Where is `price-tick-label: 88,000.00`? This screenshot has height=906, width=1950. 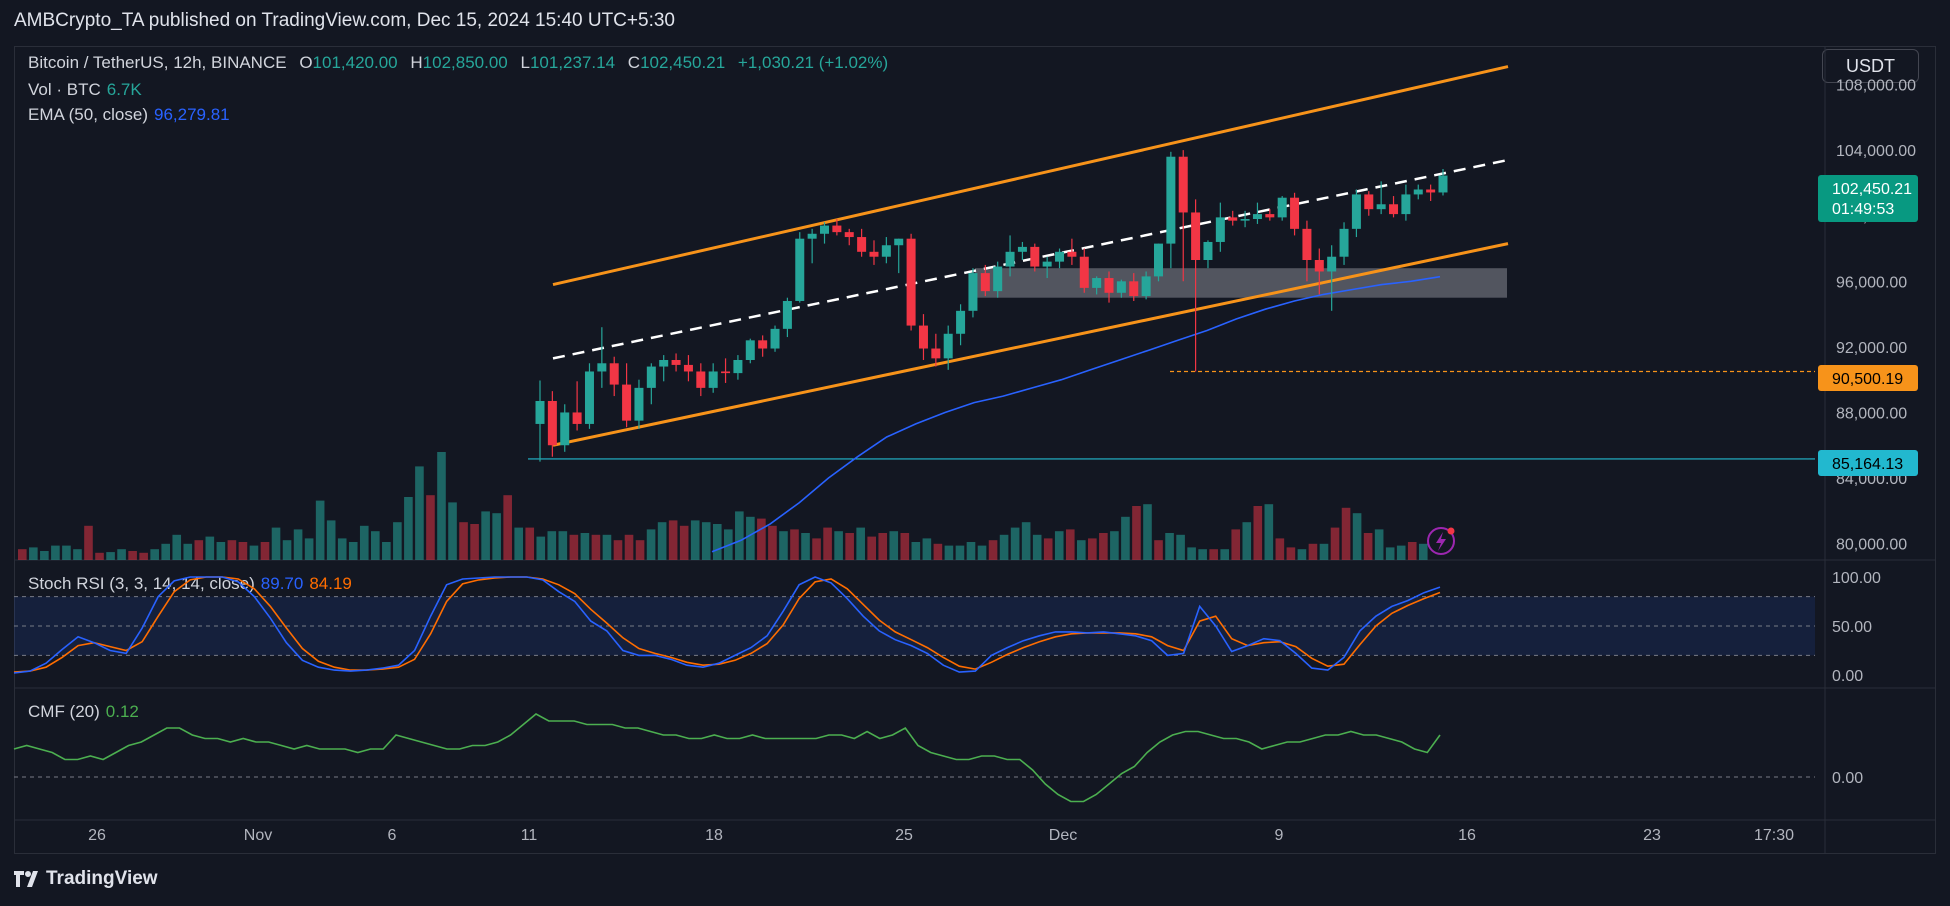
price-tick-label: 88,000.00 is located at coordinates (1871, 413).